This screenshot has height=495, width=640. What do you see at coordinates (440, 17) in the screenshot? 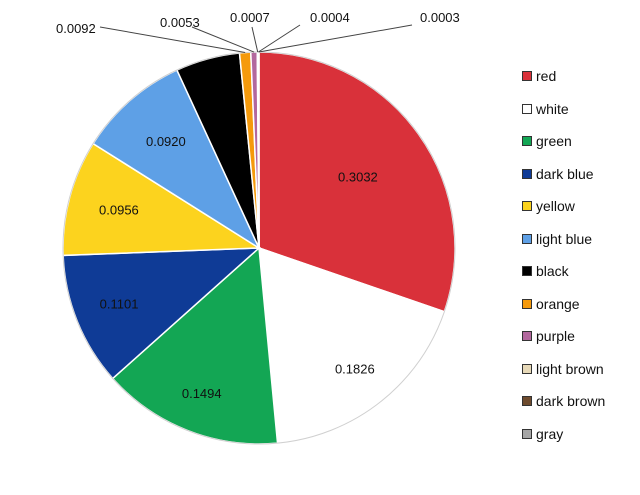
I see `data-label-gray: 0.0003` at bounding box center [440, 17].